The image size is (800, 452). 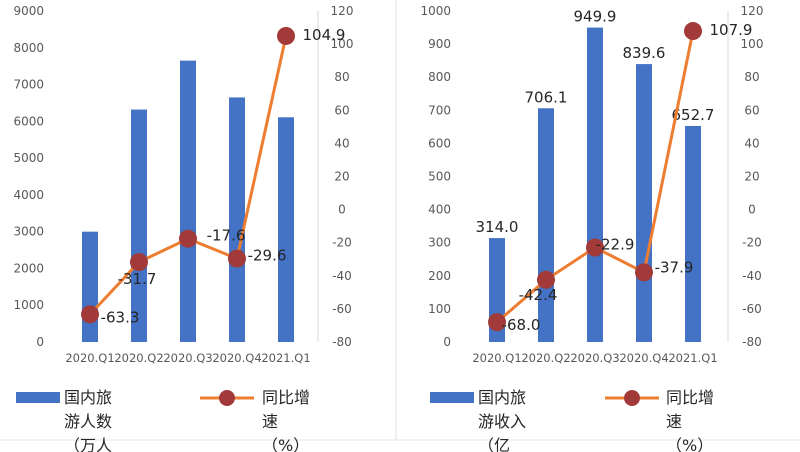 What do you see at coordinates (521, 325) in the screenshot?
I see `growth-value-label: -68.0` at bounding box center [521, 325].